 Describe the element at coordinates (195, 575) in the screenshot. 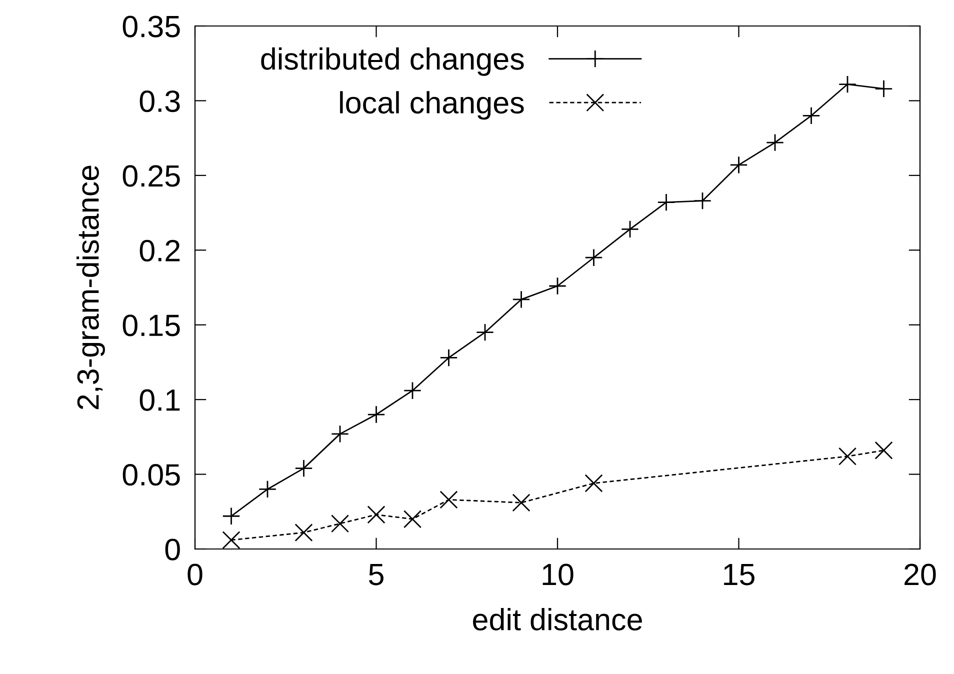

I see `x-tick-label: 0` at that location.